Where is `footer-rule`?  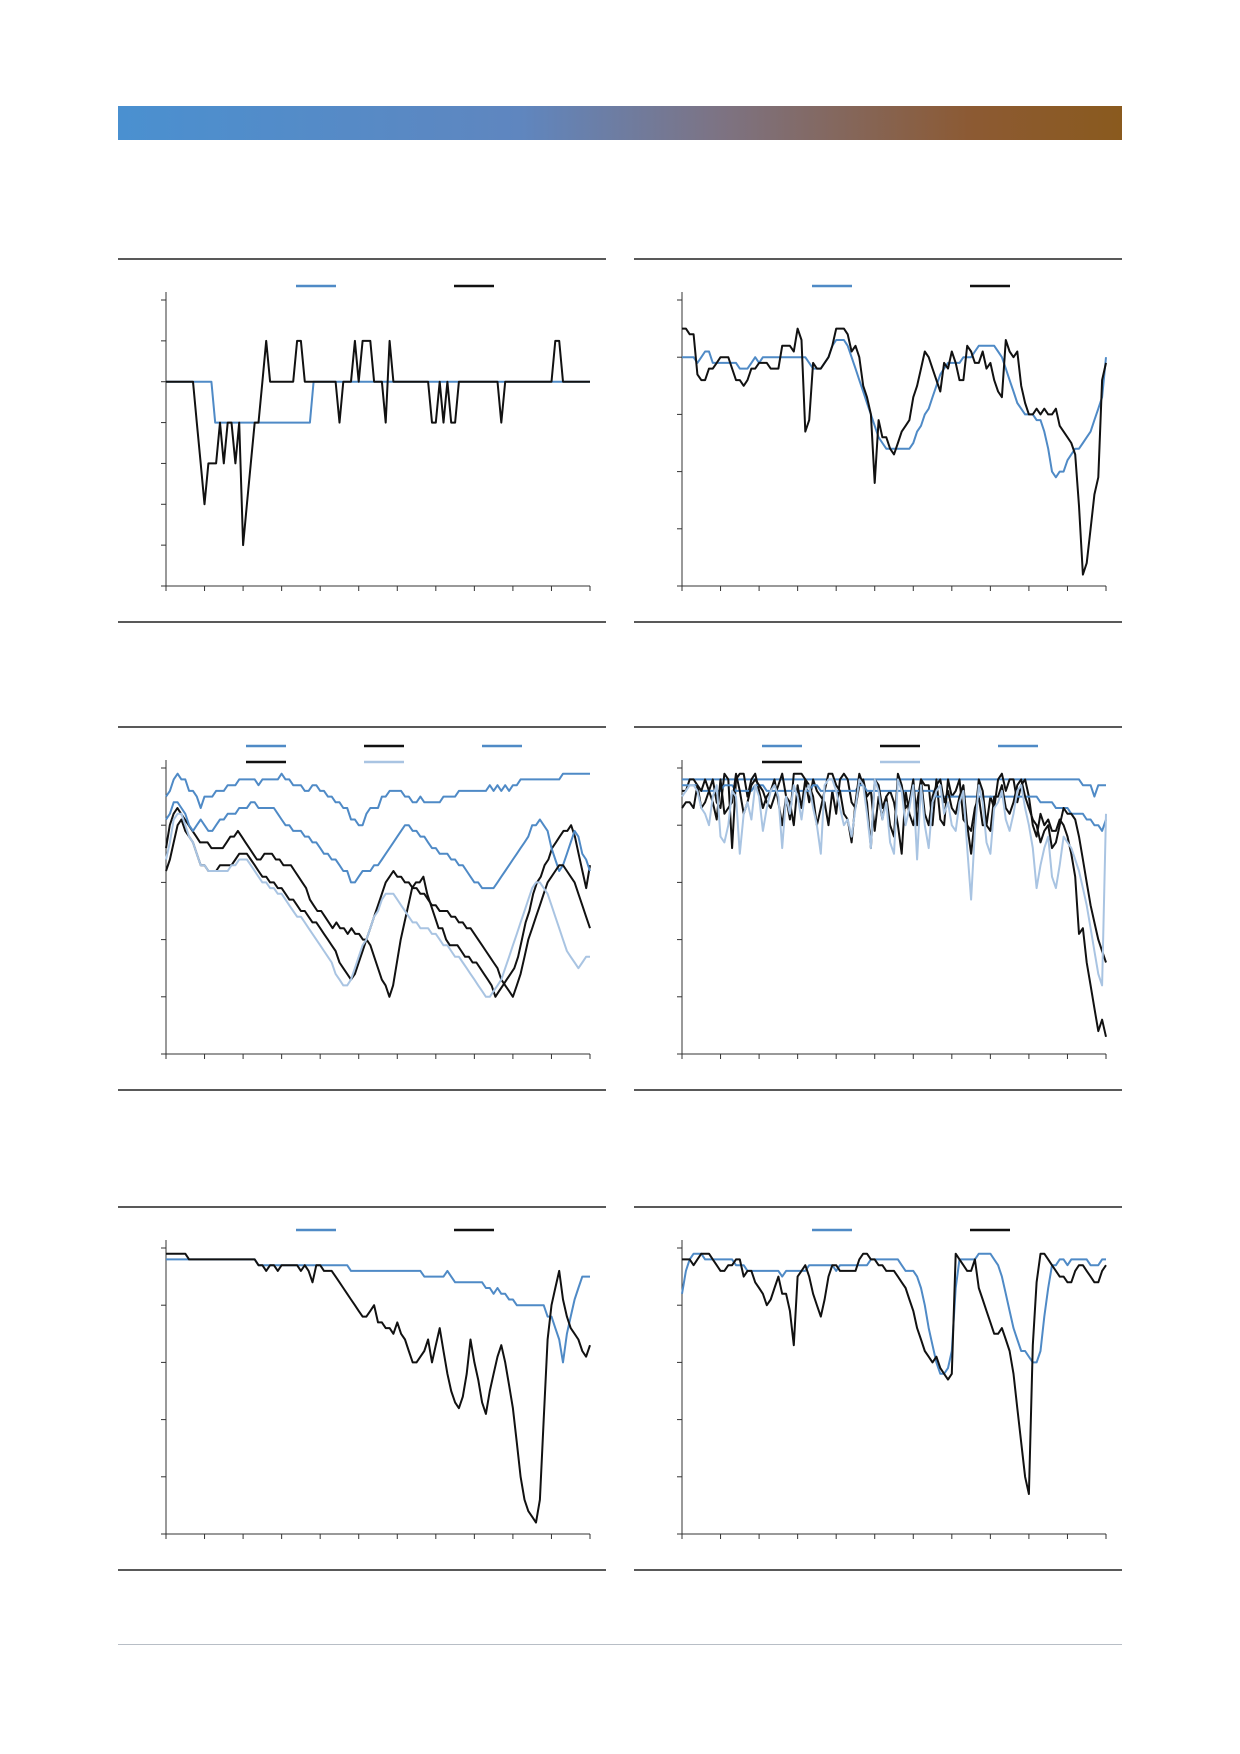
footer-rule is located at coordinates (620, 1644).